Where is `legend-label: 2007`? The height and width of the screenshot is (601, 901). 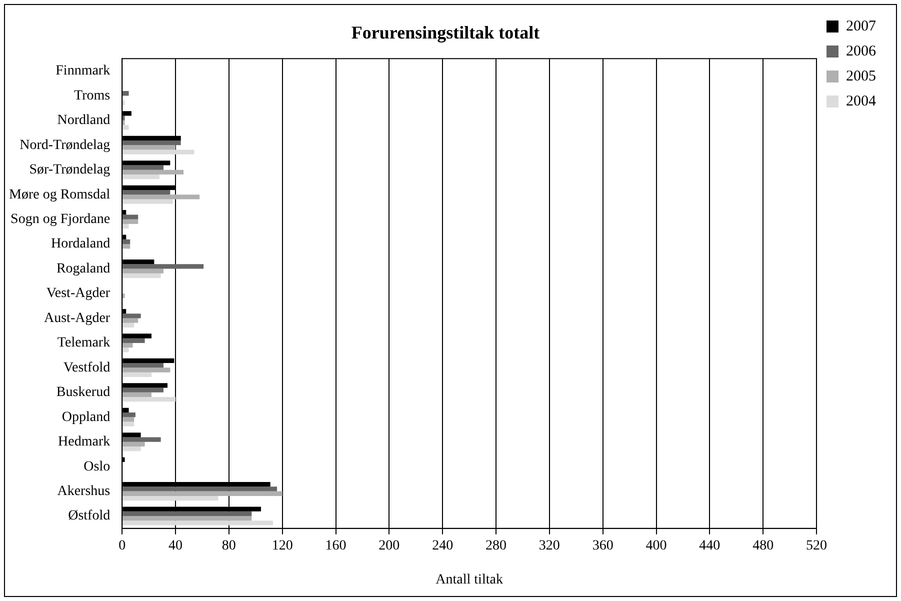
legend-label: 2007 is located at coordinates (861, 26).